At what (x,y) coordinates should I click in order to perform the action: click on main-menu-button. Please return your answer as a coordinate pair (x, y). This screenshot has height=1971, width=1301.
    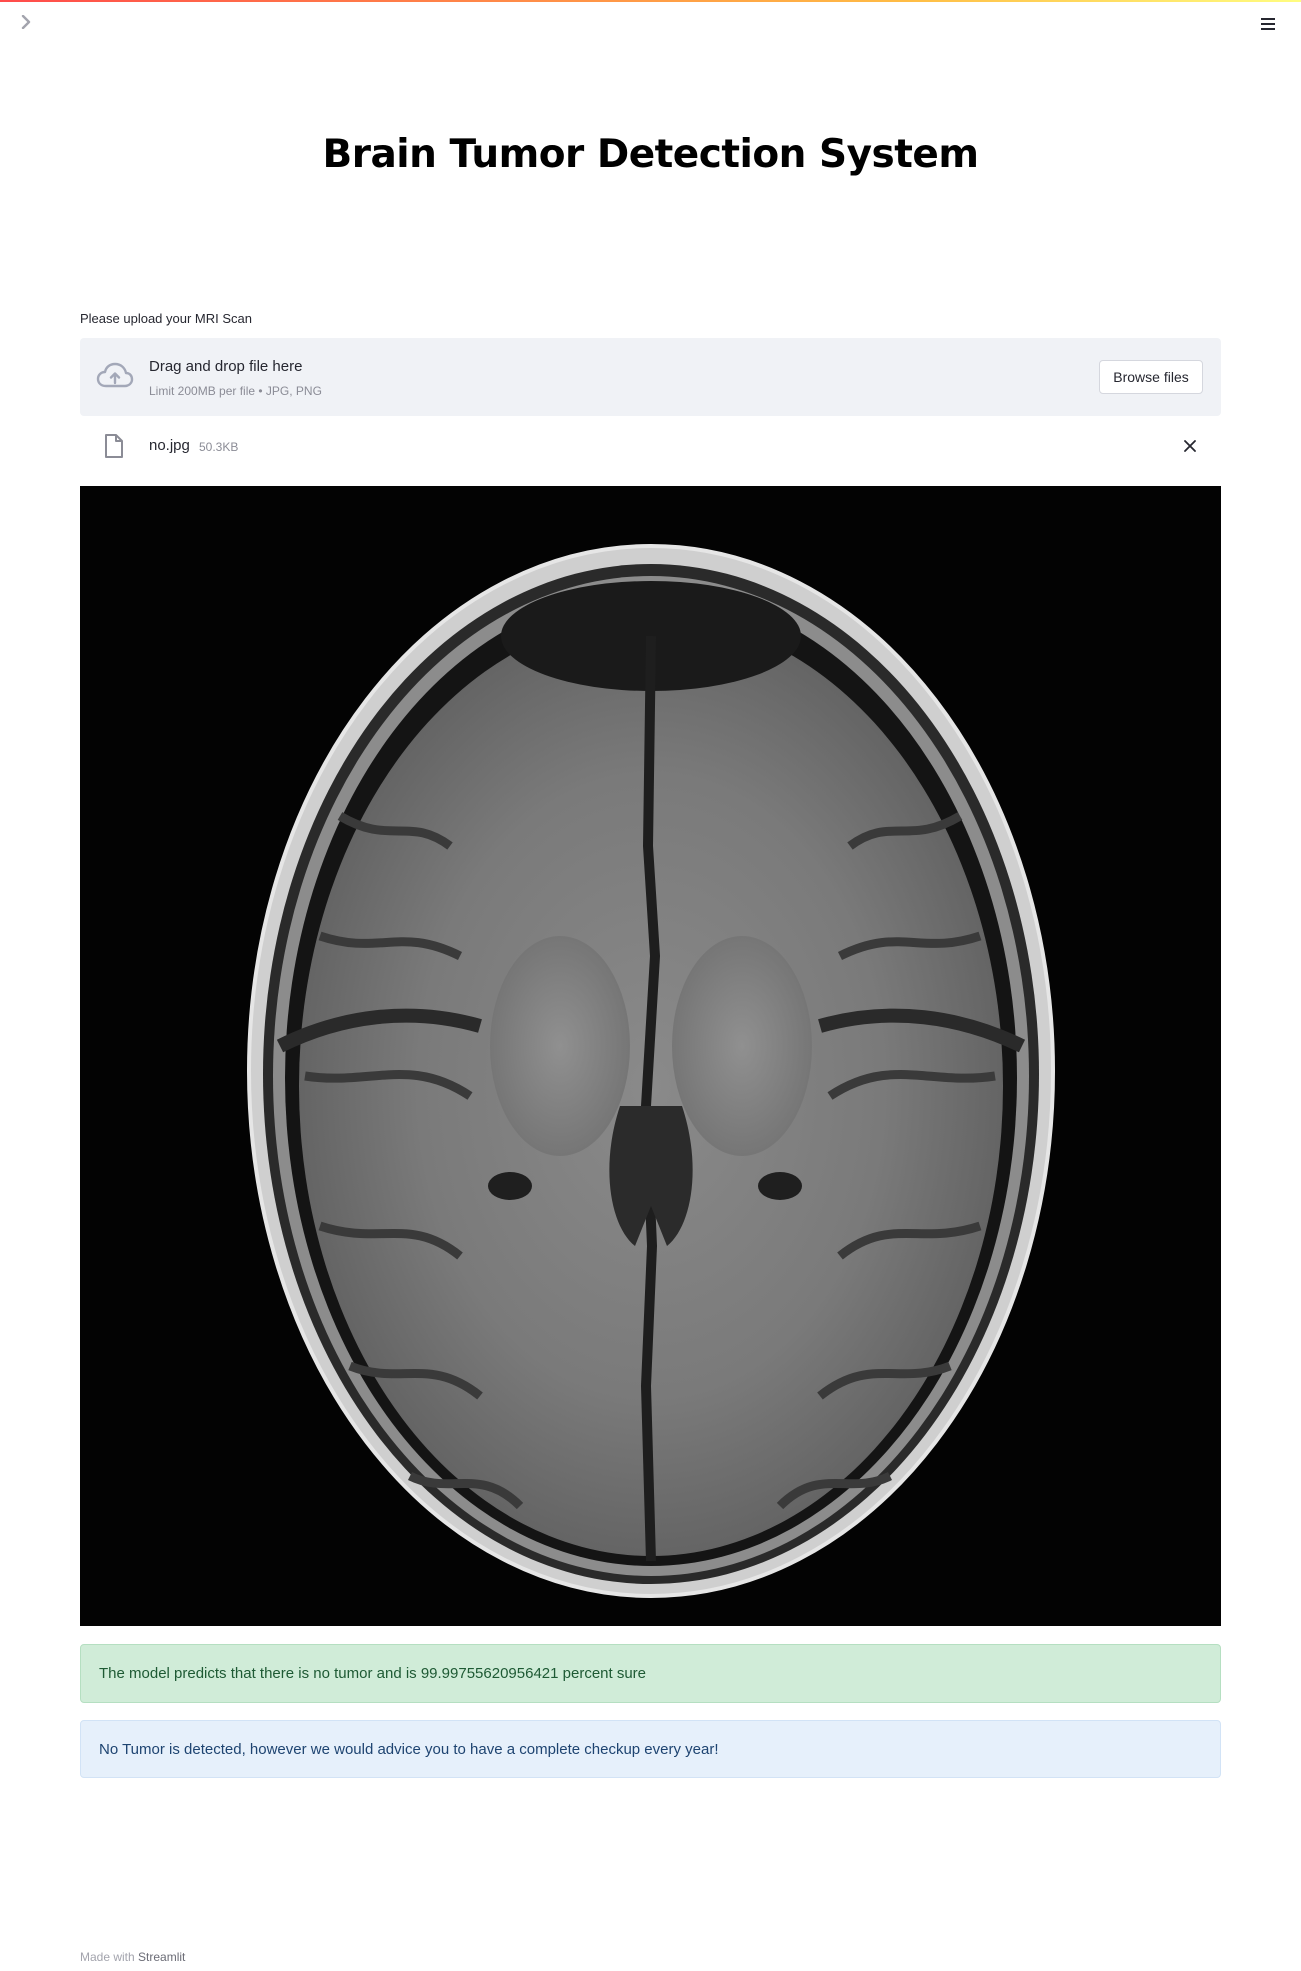
    Looking at the image, I should click on (1268, 24).